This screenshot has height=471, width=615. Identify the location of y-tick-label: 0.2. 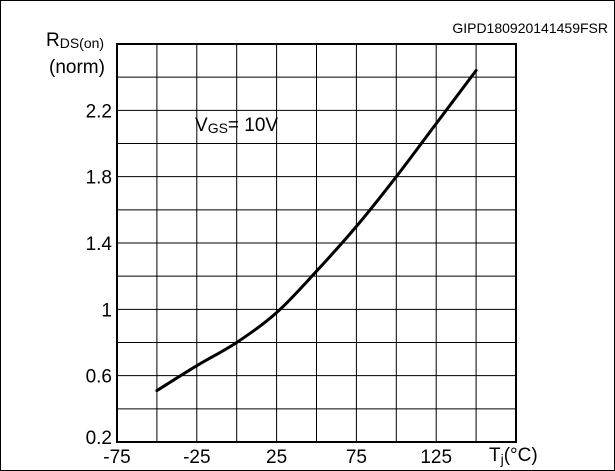
(99, 438).